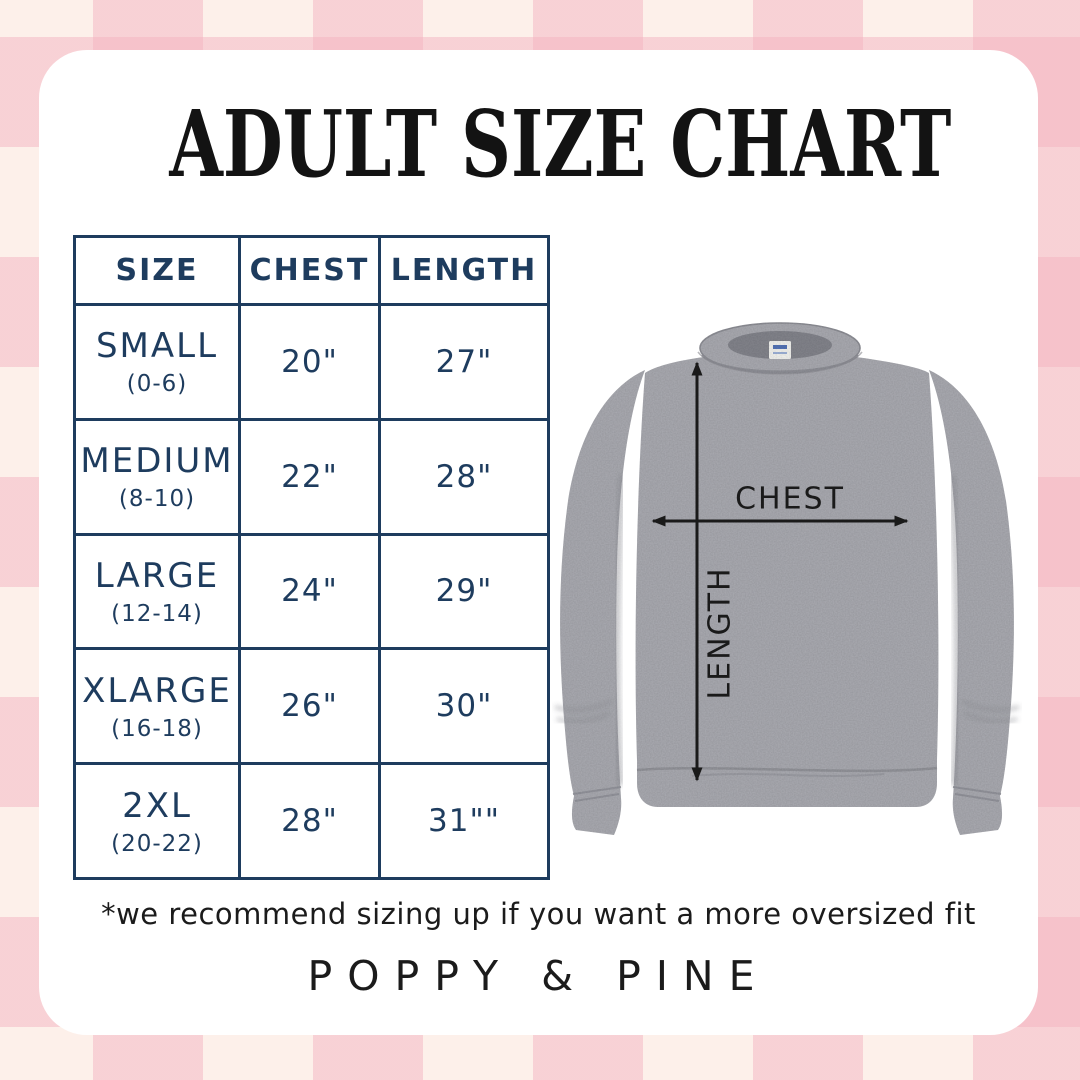 The image size is (1080, 1080). I want to click on chest-cell: 22", so click(309, 476).